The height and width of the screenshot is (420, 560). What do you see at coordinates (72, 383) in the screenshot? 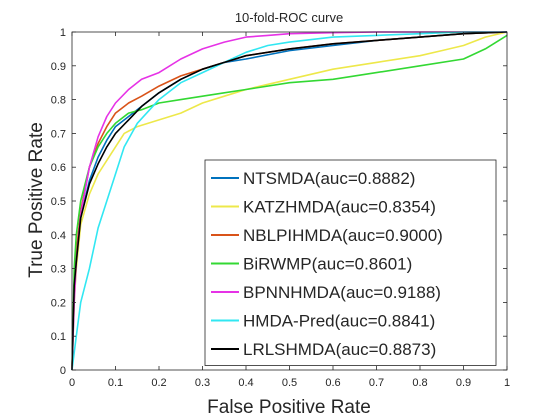
I see `x-tick-label: 0` at bounding box center [72, 383].